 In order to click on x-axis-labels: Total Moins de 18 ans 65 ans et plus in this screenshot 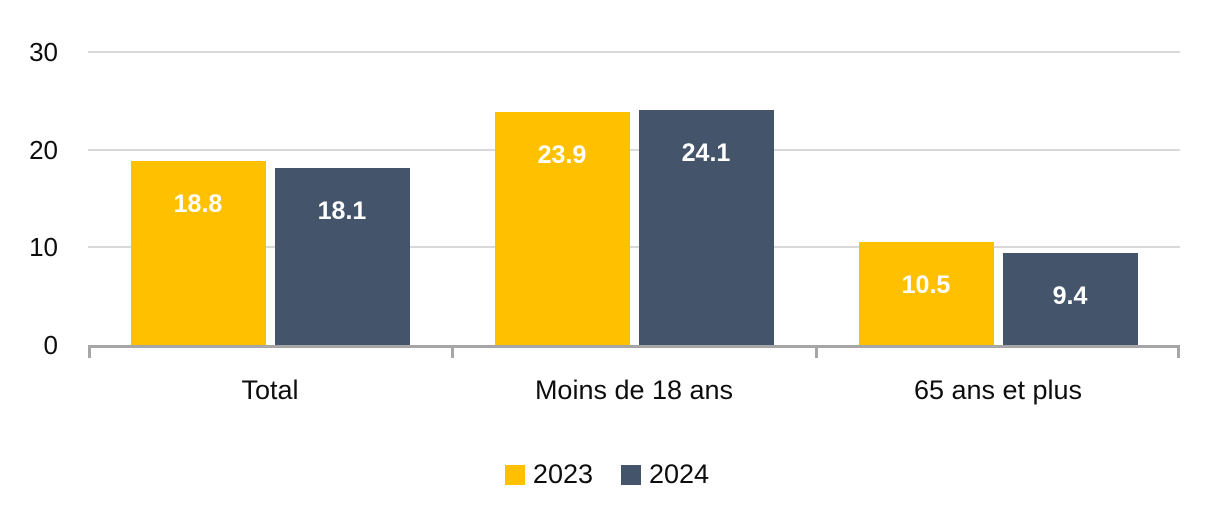, I will do `click(634, 391)`.